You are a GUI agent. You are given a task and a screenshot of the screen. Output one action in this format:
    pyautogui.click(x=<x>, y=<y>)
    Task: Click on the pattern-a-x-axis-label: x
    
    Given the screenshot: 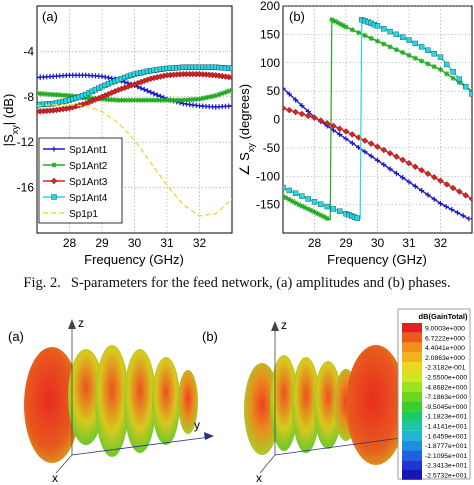 What is the action you would take?
    pyautogui.click(x=55, y=478)
    